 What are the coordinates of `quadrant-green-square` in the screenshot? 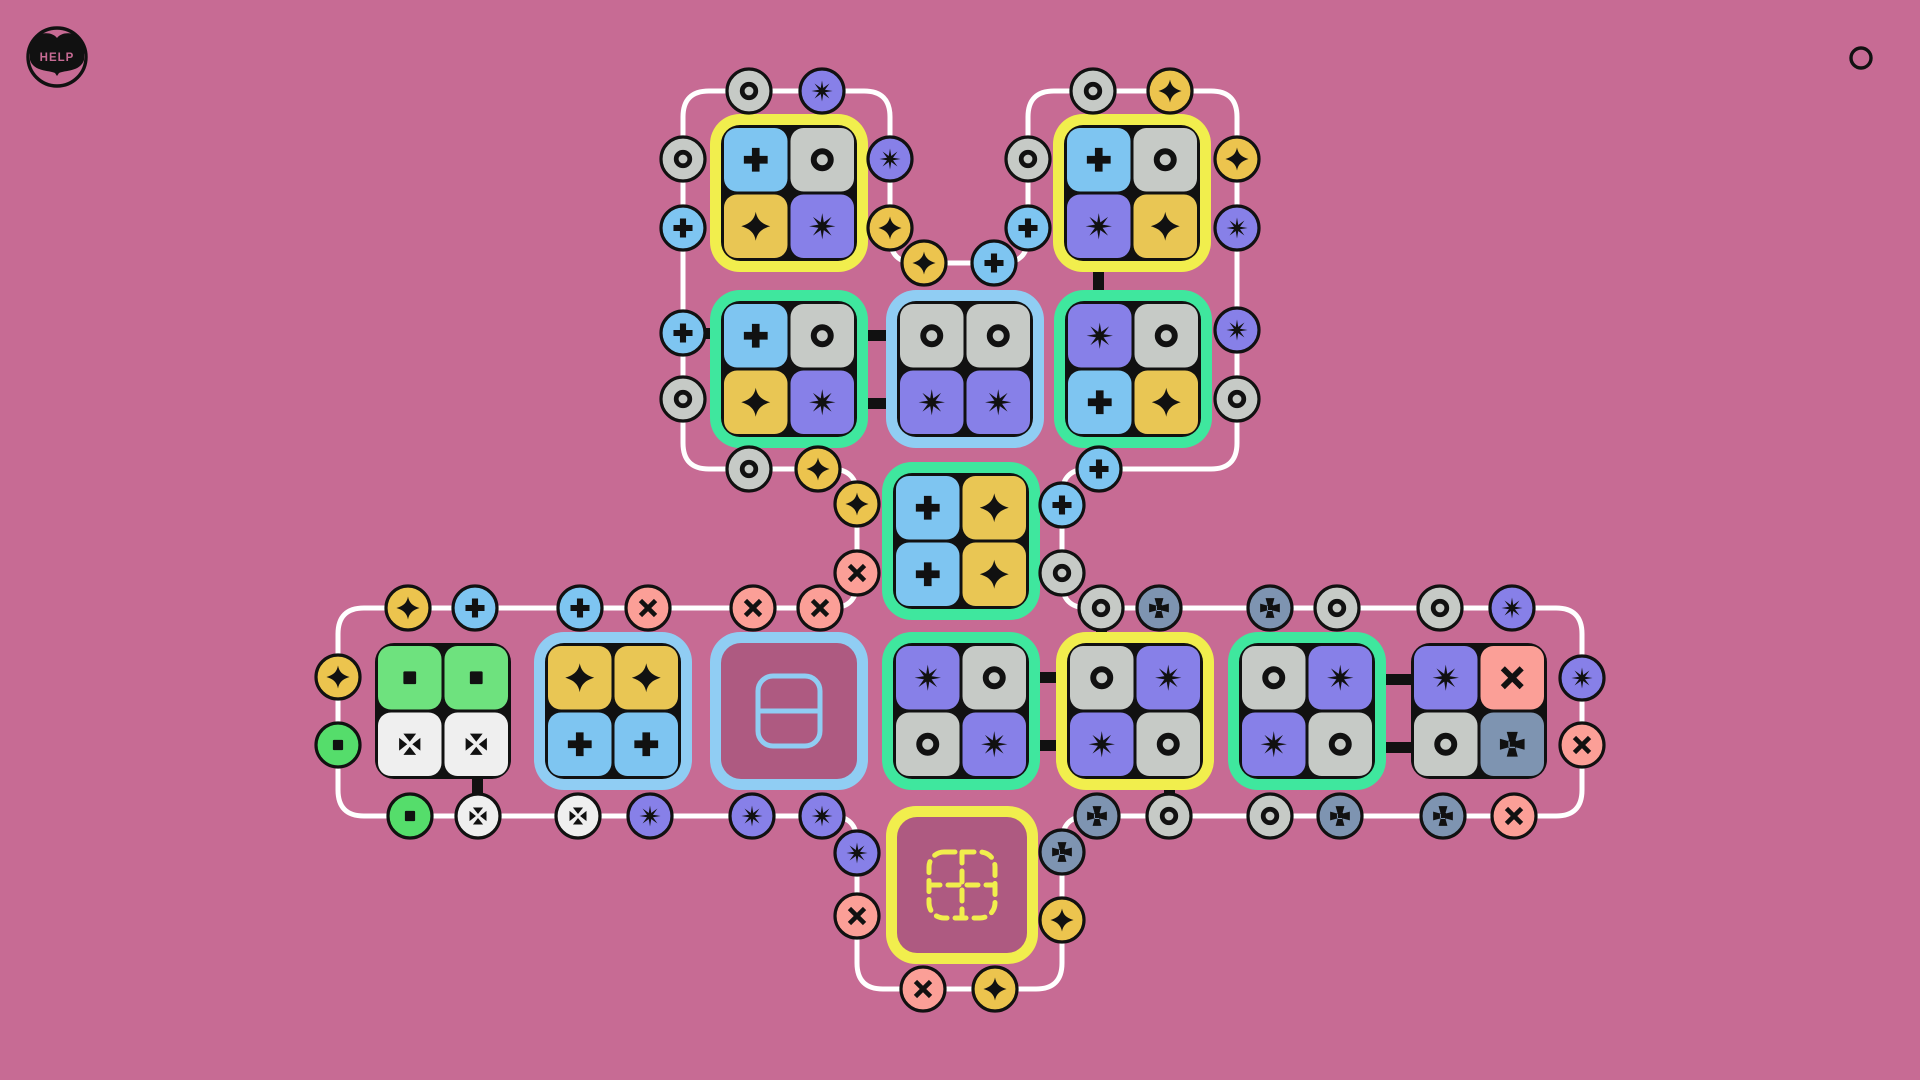 It's located at (410, 678).